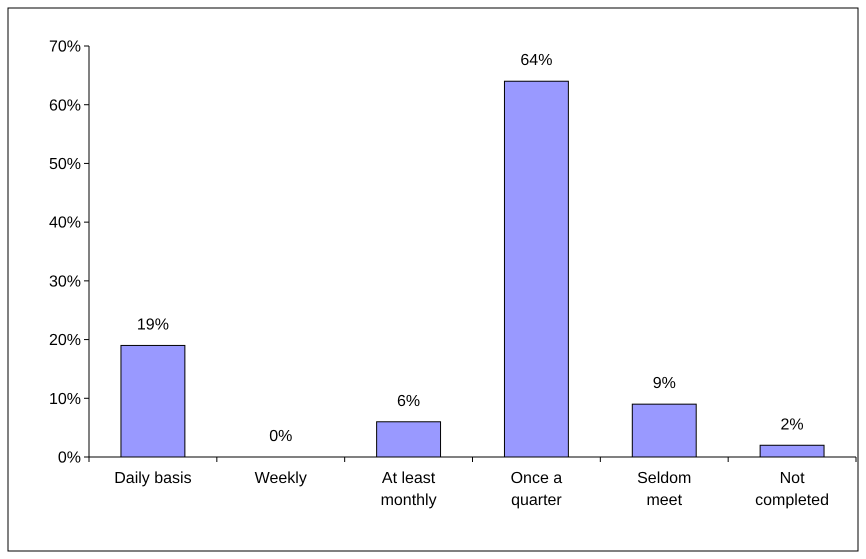 The width and height of the screenshot is (866, 559). I want to click on x-tick-label: Once a quarter, so click(536, 489).